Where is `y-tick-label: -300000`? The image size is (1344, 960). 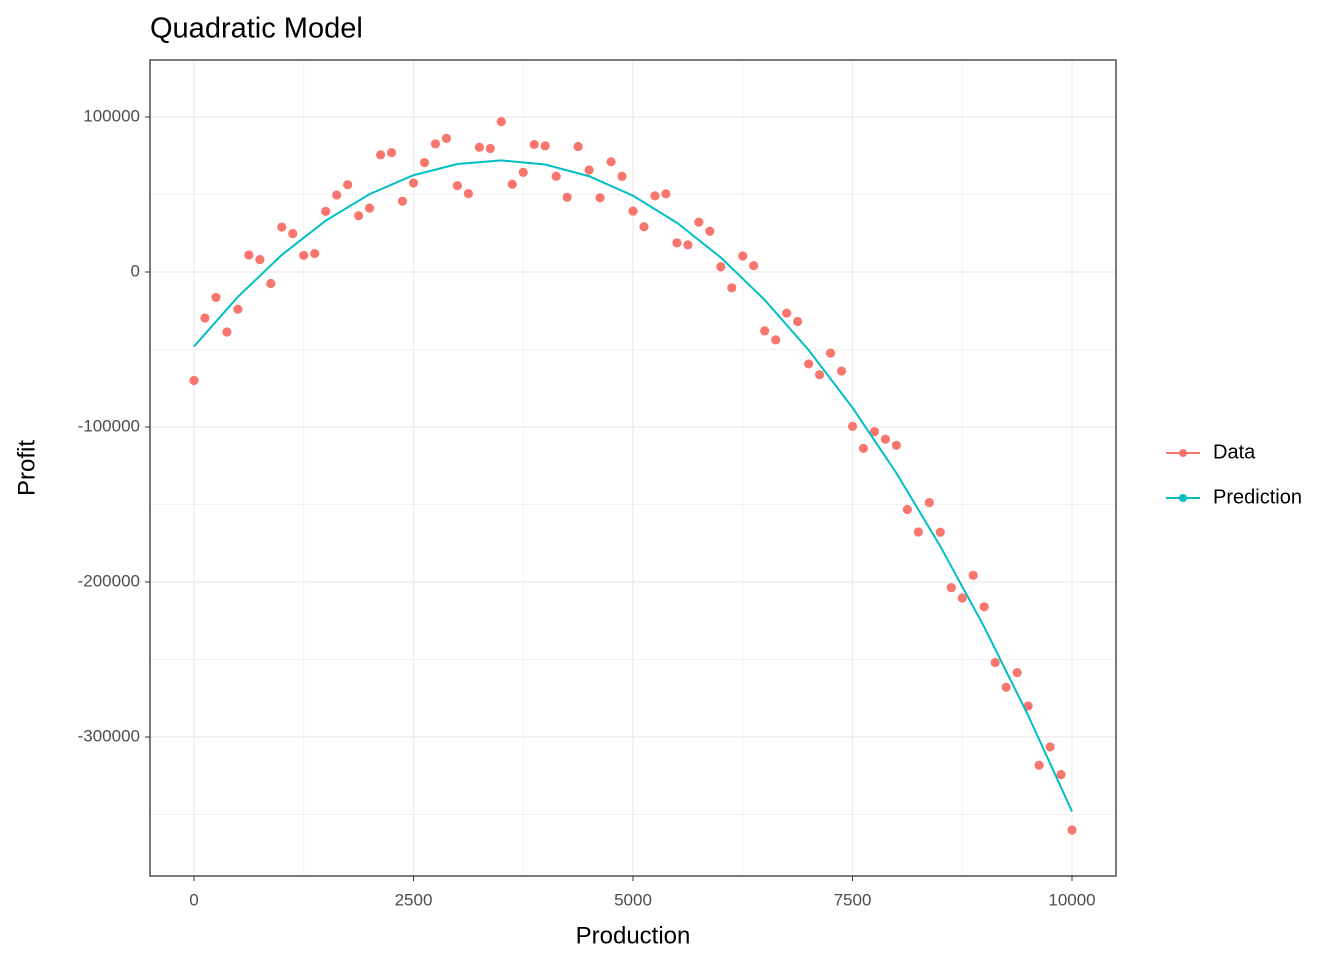
y-tick-label: -300000 is located at coordinates (109, 735).